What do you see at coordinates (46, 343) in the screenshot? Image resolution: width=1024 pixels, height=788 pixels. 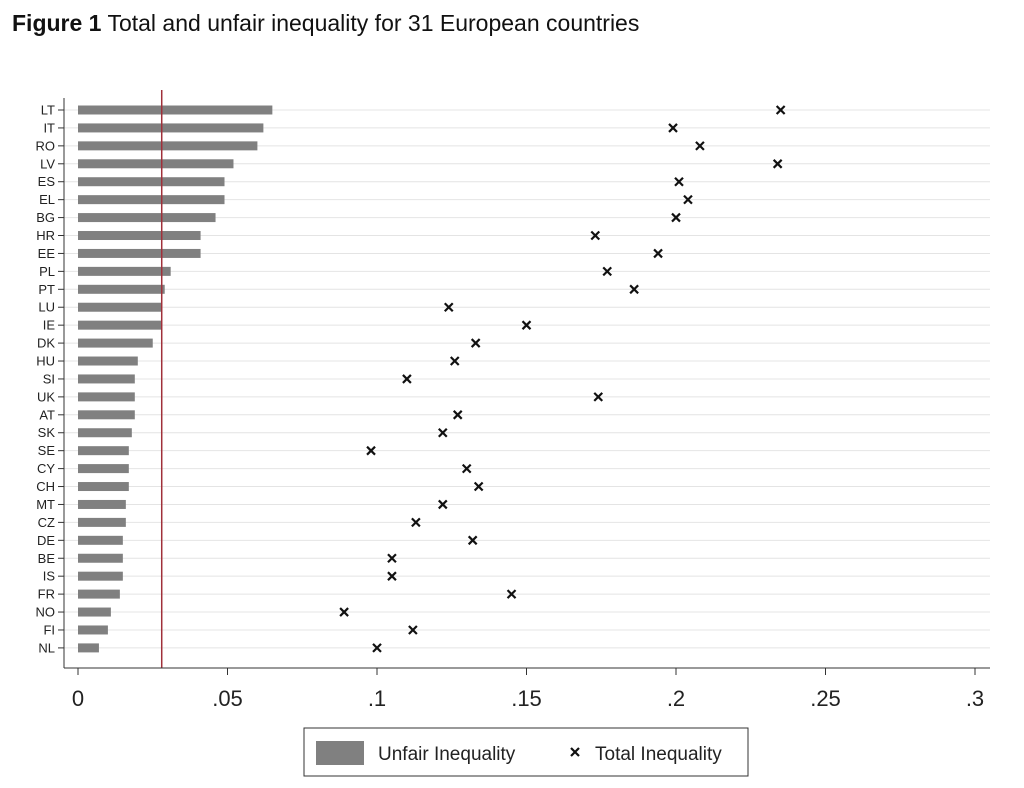 I see `y-tick-label: DK` at bounding box center [46, 343].